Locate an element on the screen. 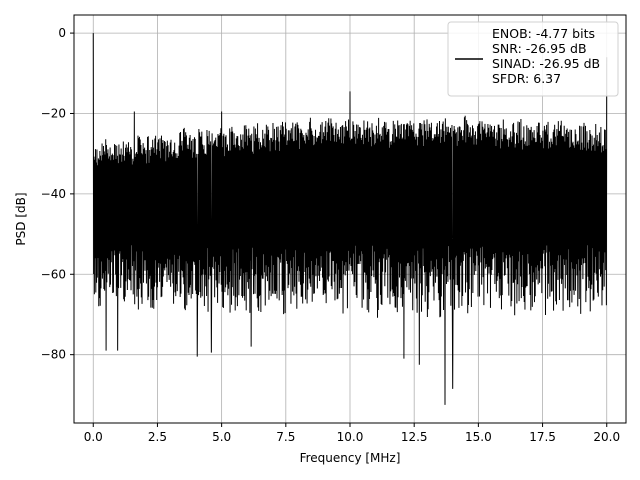 Image resolution: width=640 pixels, height=480 pixels. legend-entry-enob: ENOB: -4.77 bits is located at coordinates (543, 33).